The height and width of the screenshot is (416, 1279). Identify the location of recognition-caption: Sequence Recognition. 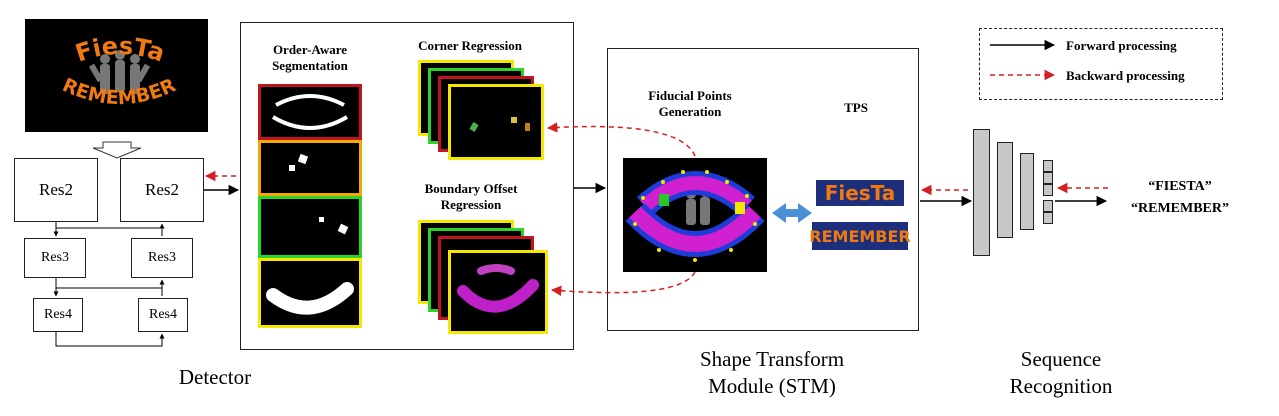
(1061, 372).